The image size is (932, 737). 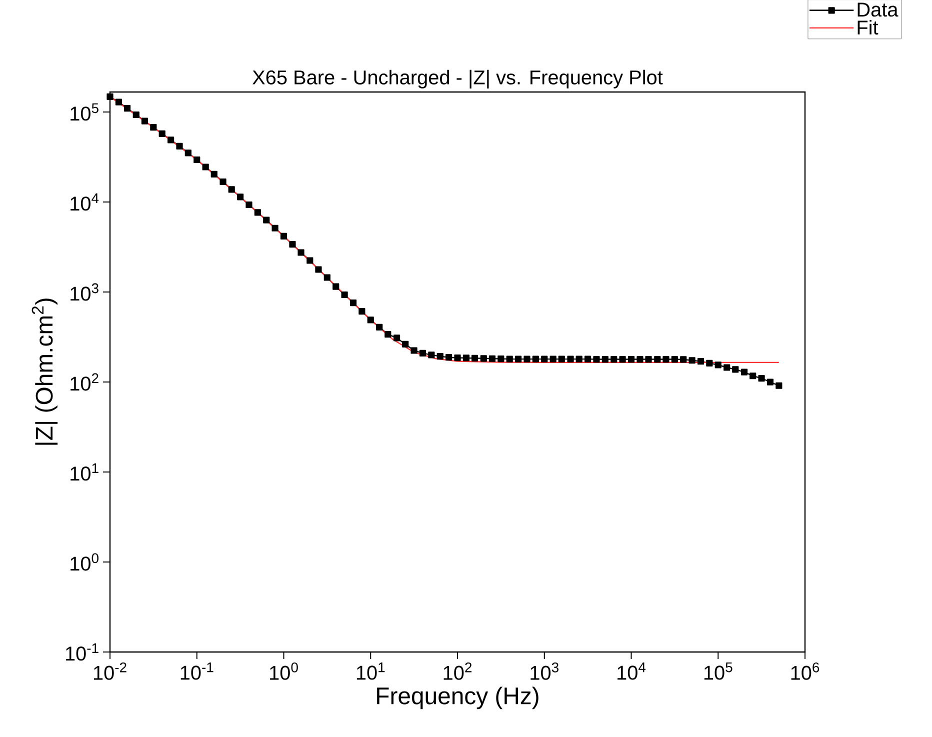 What do you see at coordinates (878, 9) in the screenshot?
I see `legend-label: Data` at bounding box center [878, 9].